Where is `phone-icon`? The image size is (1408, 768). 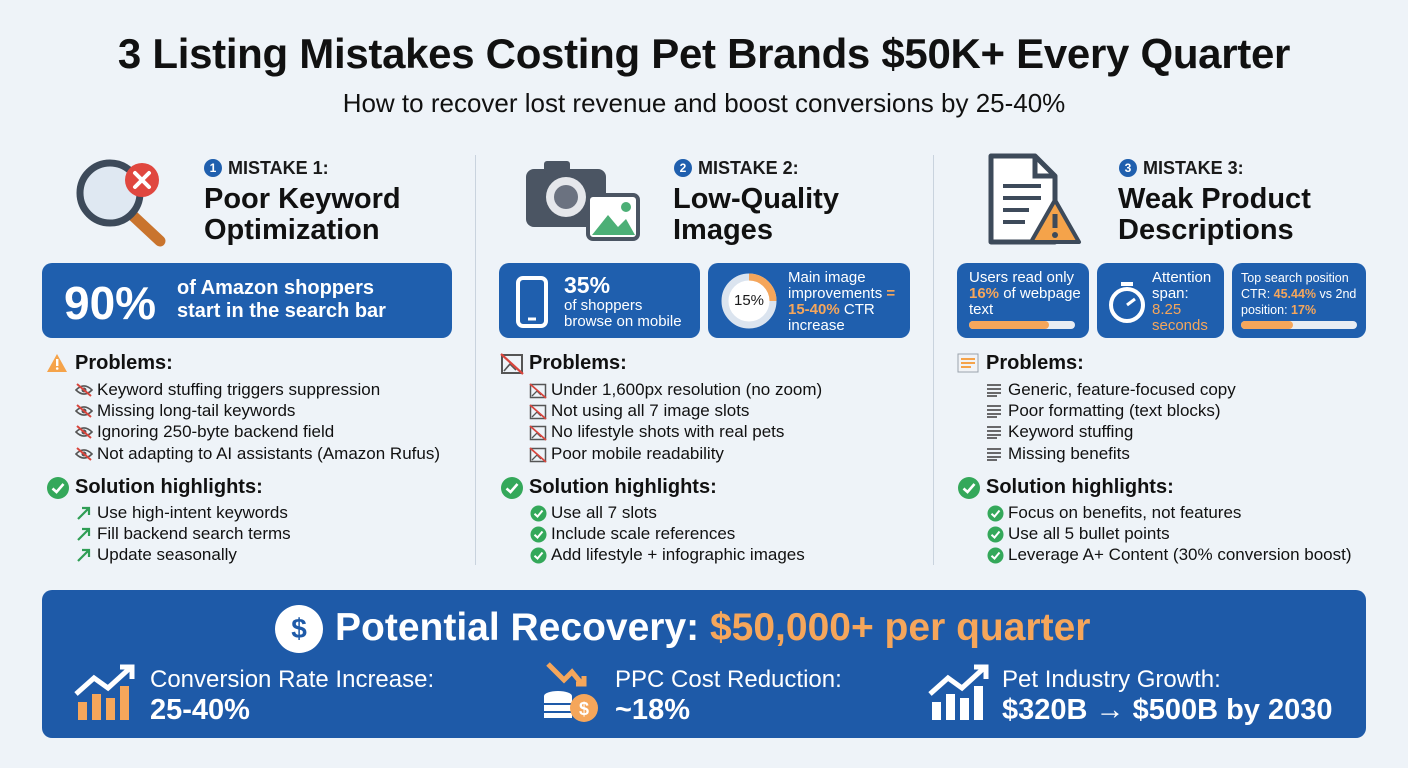
phone-icon is located at coordinates (532, 302).